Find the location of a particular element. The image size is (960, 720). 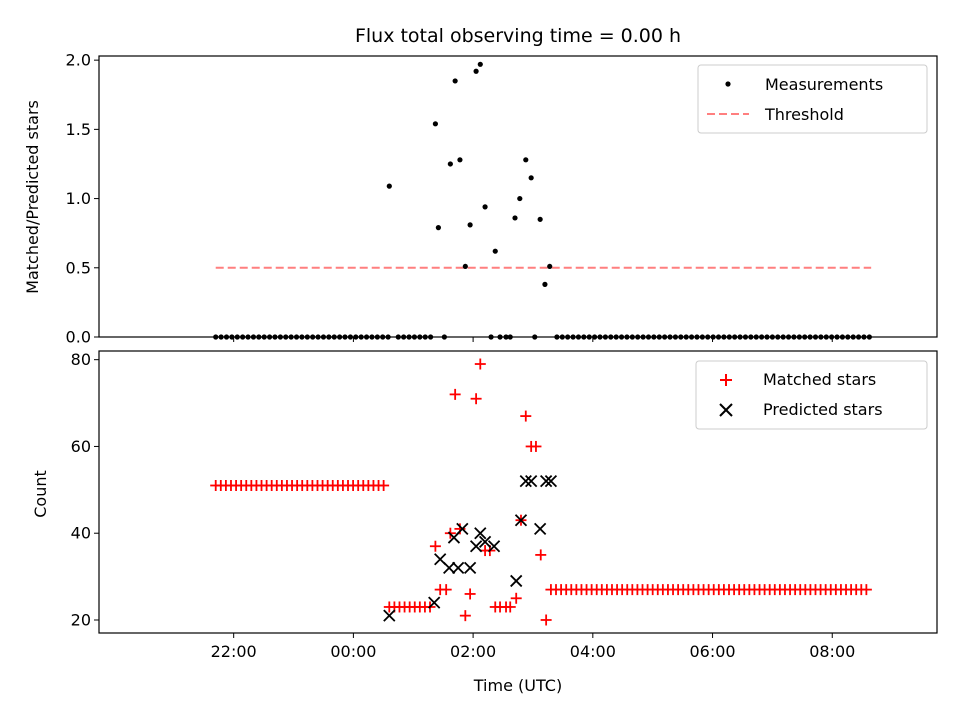

legend-threshold-label: Threshold is located at coordinates (804, 114).